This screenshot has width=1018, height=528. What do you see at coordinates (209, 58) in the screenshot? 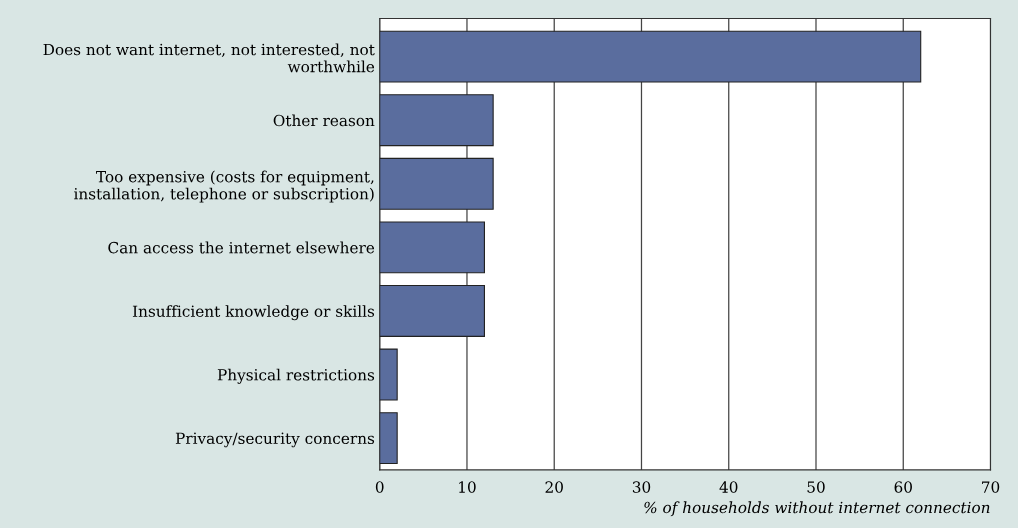
I see `y-tick-label: Does not want internet, not interested, not worthwhile` at bounding box center [209, 58].